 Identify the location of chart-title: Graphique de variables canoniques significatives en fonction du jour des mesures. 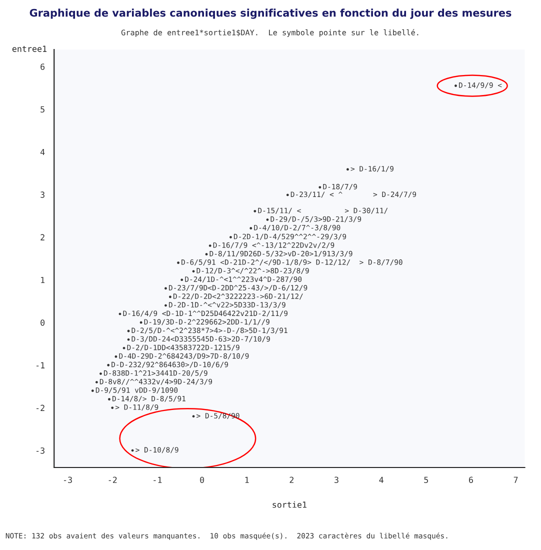
(271, 13).